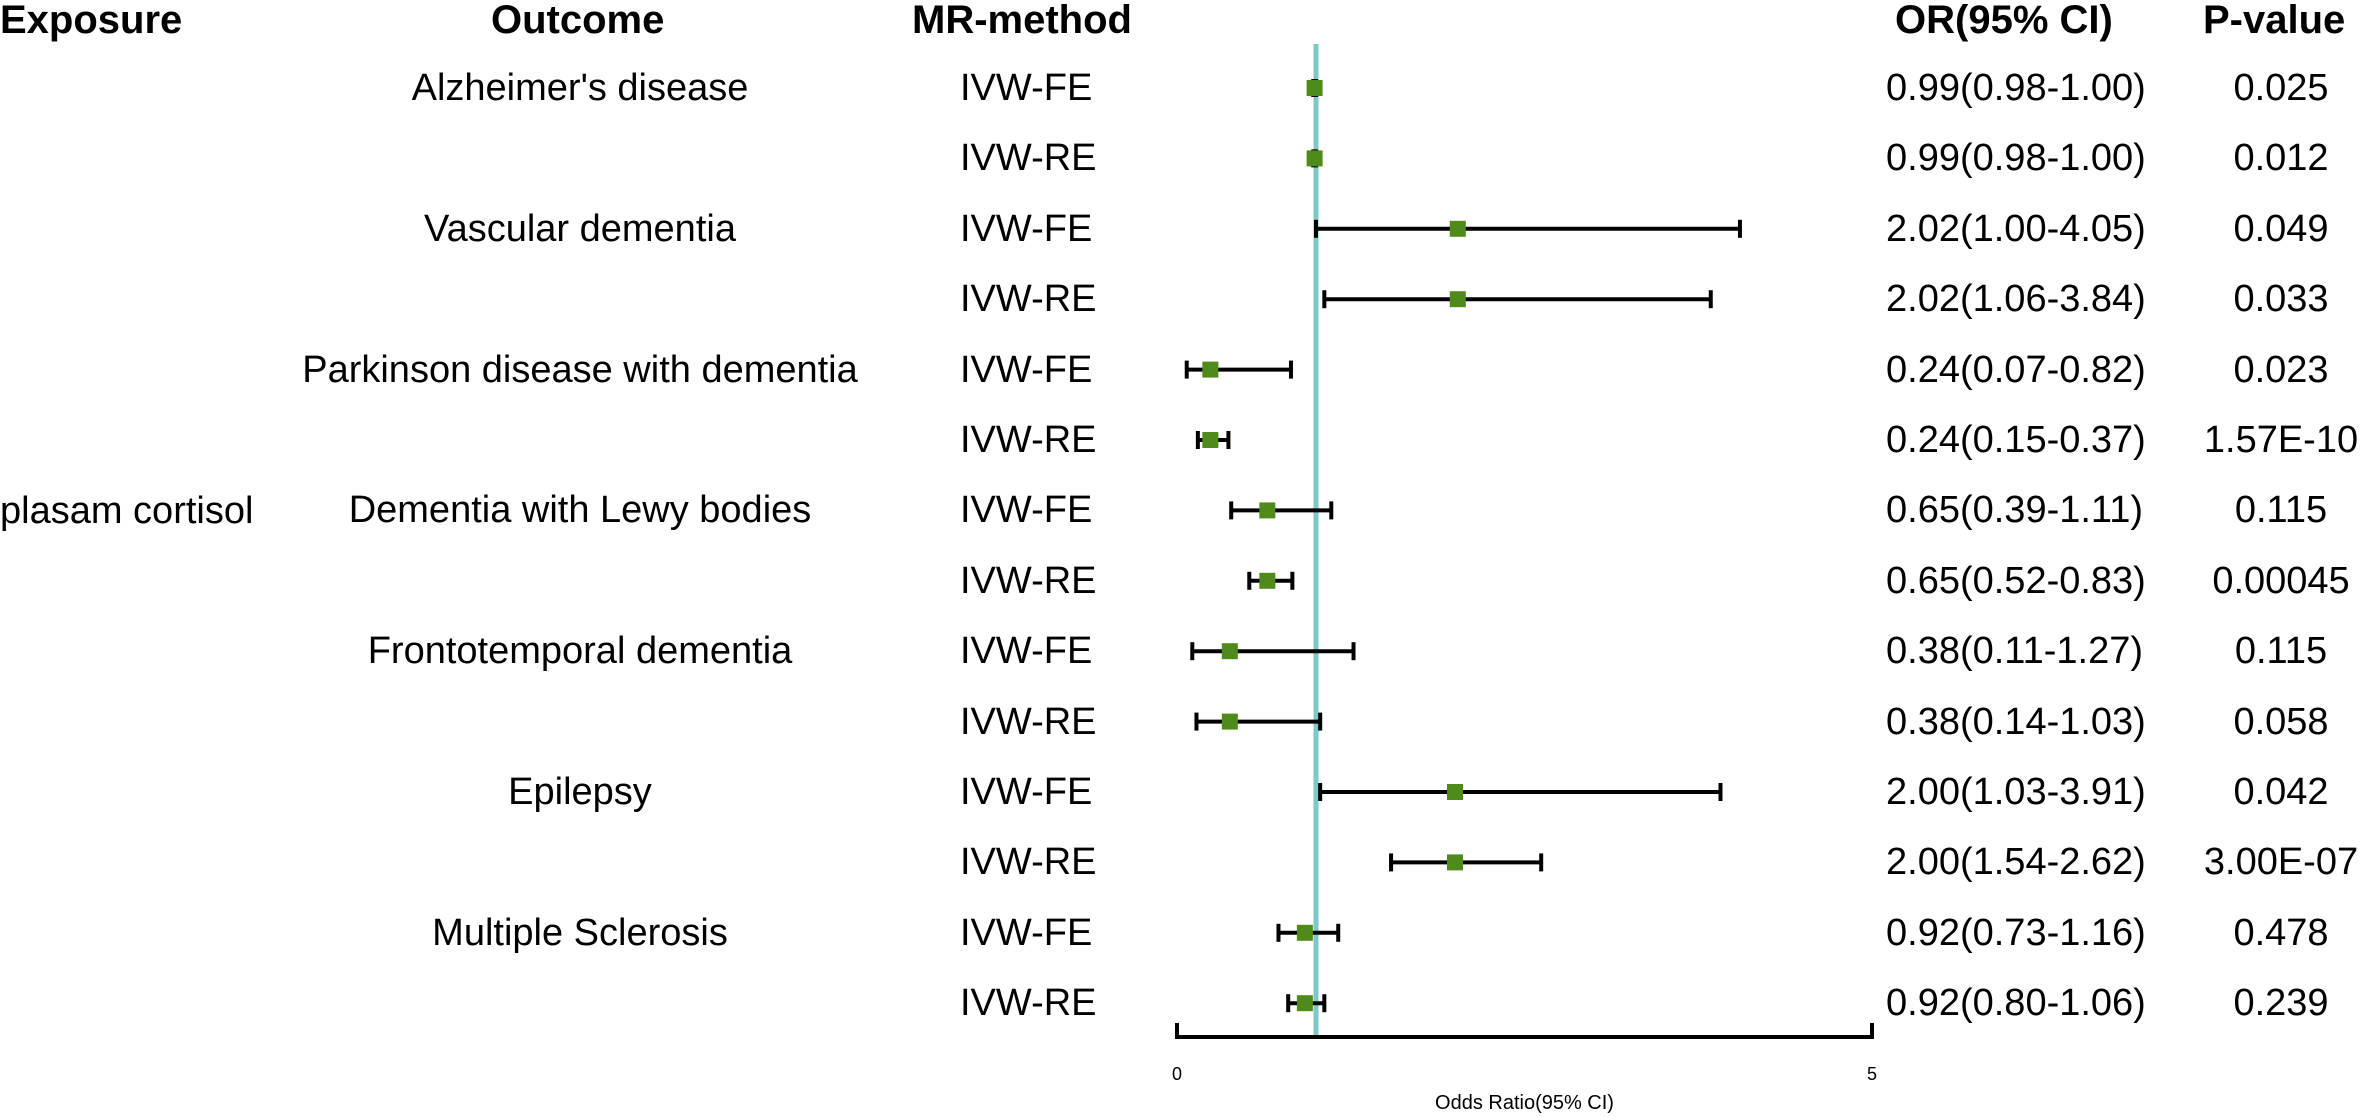 The image size is (2362, 1117). Describe the element at coordinates (2016, 792) in the screenshot. I see `or-ci-value: 2.00(1.03-3.91)` at that location.